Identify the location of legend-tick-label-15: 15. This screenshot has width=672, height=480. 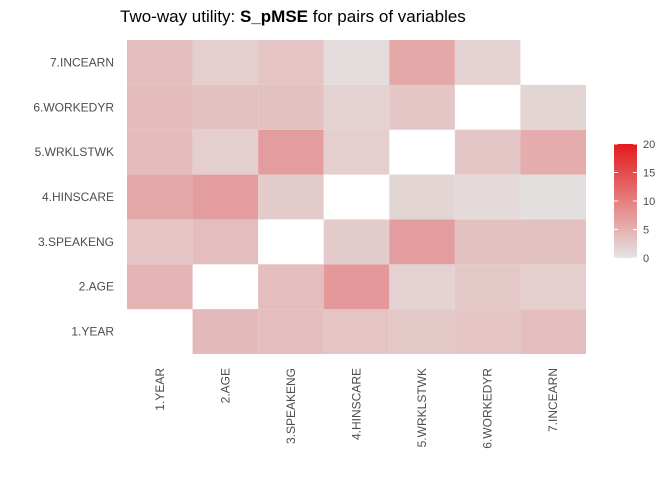
(649, 174).